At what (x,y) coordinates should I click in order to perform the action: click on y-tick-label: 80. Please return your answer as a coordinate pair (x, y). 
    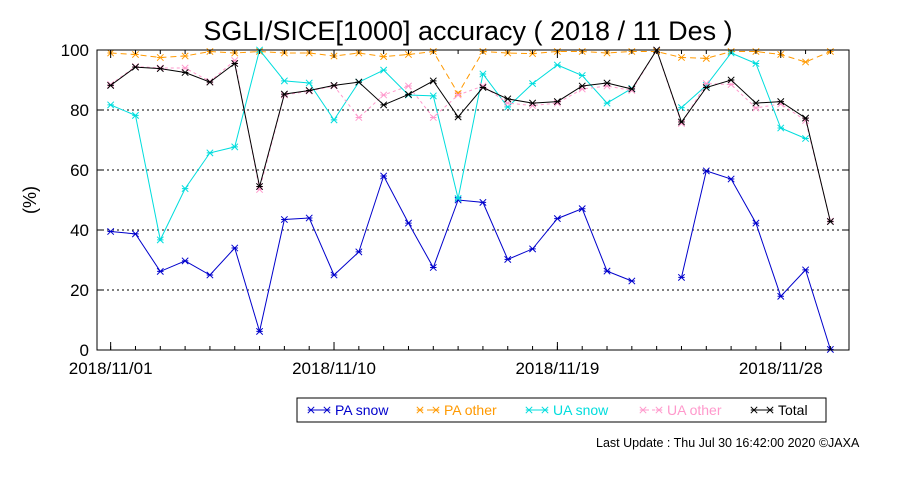
    Looking at the image, I should click on (79, 110).